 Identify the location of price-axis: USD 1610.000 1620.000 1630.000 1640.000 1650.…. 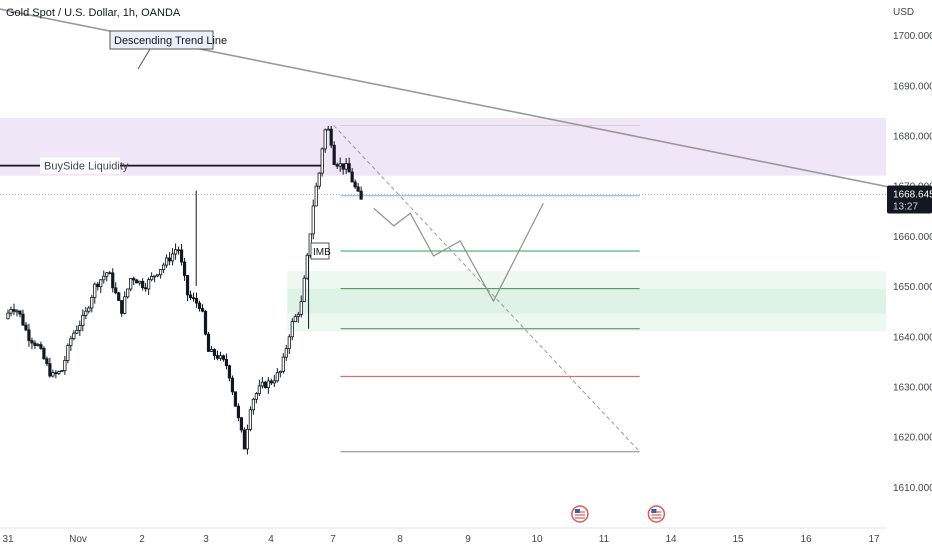
(909, 250).